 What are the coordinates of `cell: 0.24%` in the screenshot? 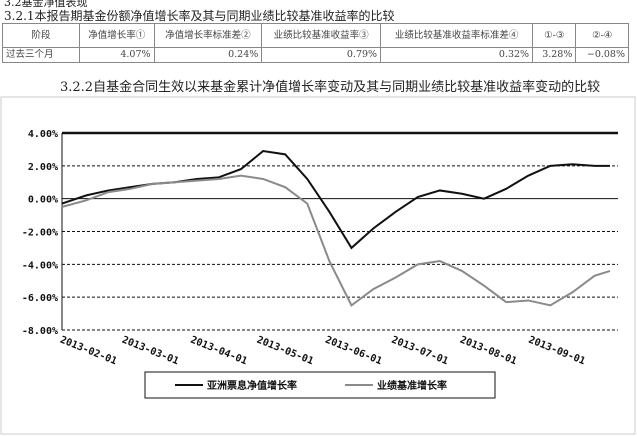 It's located at (208, 55).